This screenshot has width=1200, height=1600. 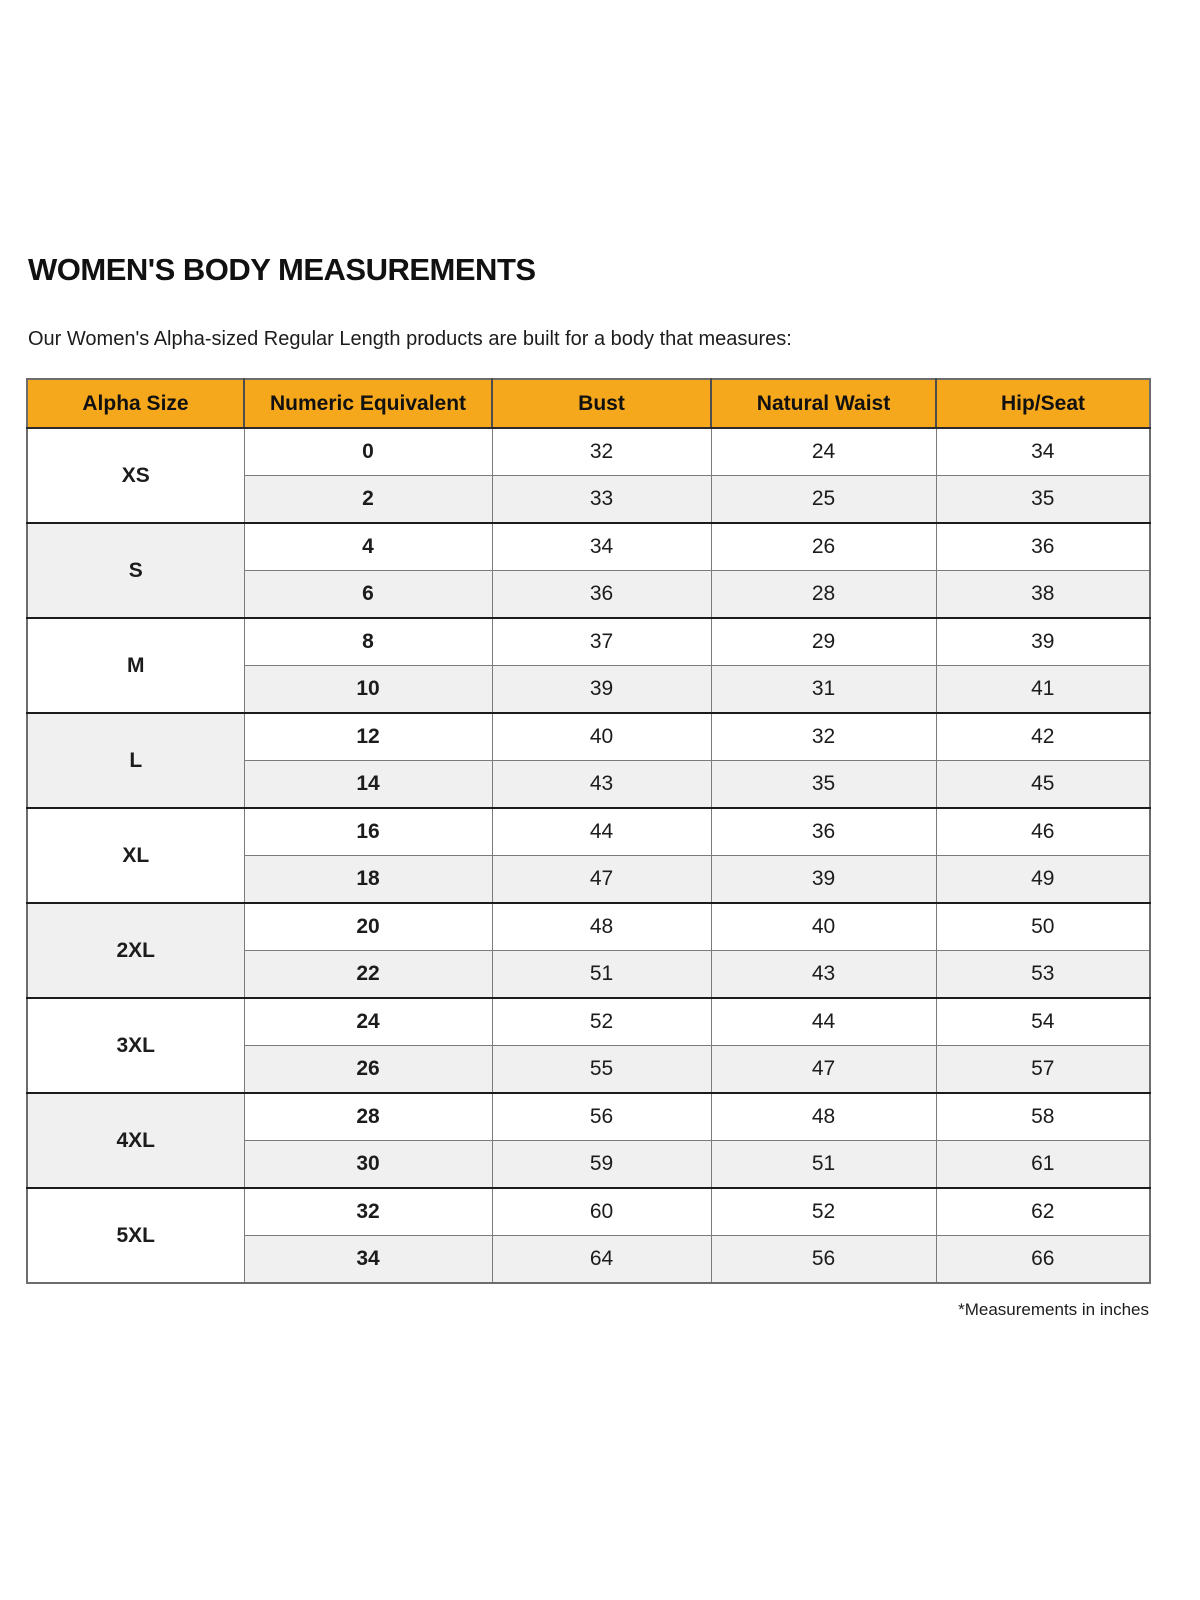 What do you see at coordinates (136, 1045) in the screenshot?
I see `alpha-size-cell: 3XL` at bounding box center [136, 1045].